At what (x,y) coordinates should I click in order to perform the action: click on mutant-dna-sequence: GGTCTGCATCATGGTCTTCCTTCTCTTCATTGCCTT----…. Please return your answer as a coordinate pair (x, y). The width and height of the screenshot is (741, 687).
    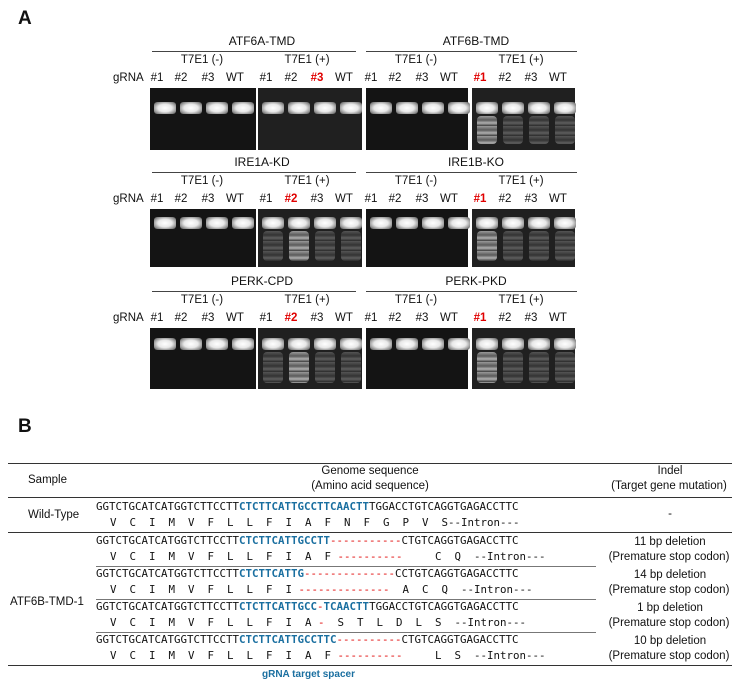
    Looking at the image, I should click on (307, 540).